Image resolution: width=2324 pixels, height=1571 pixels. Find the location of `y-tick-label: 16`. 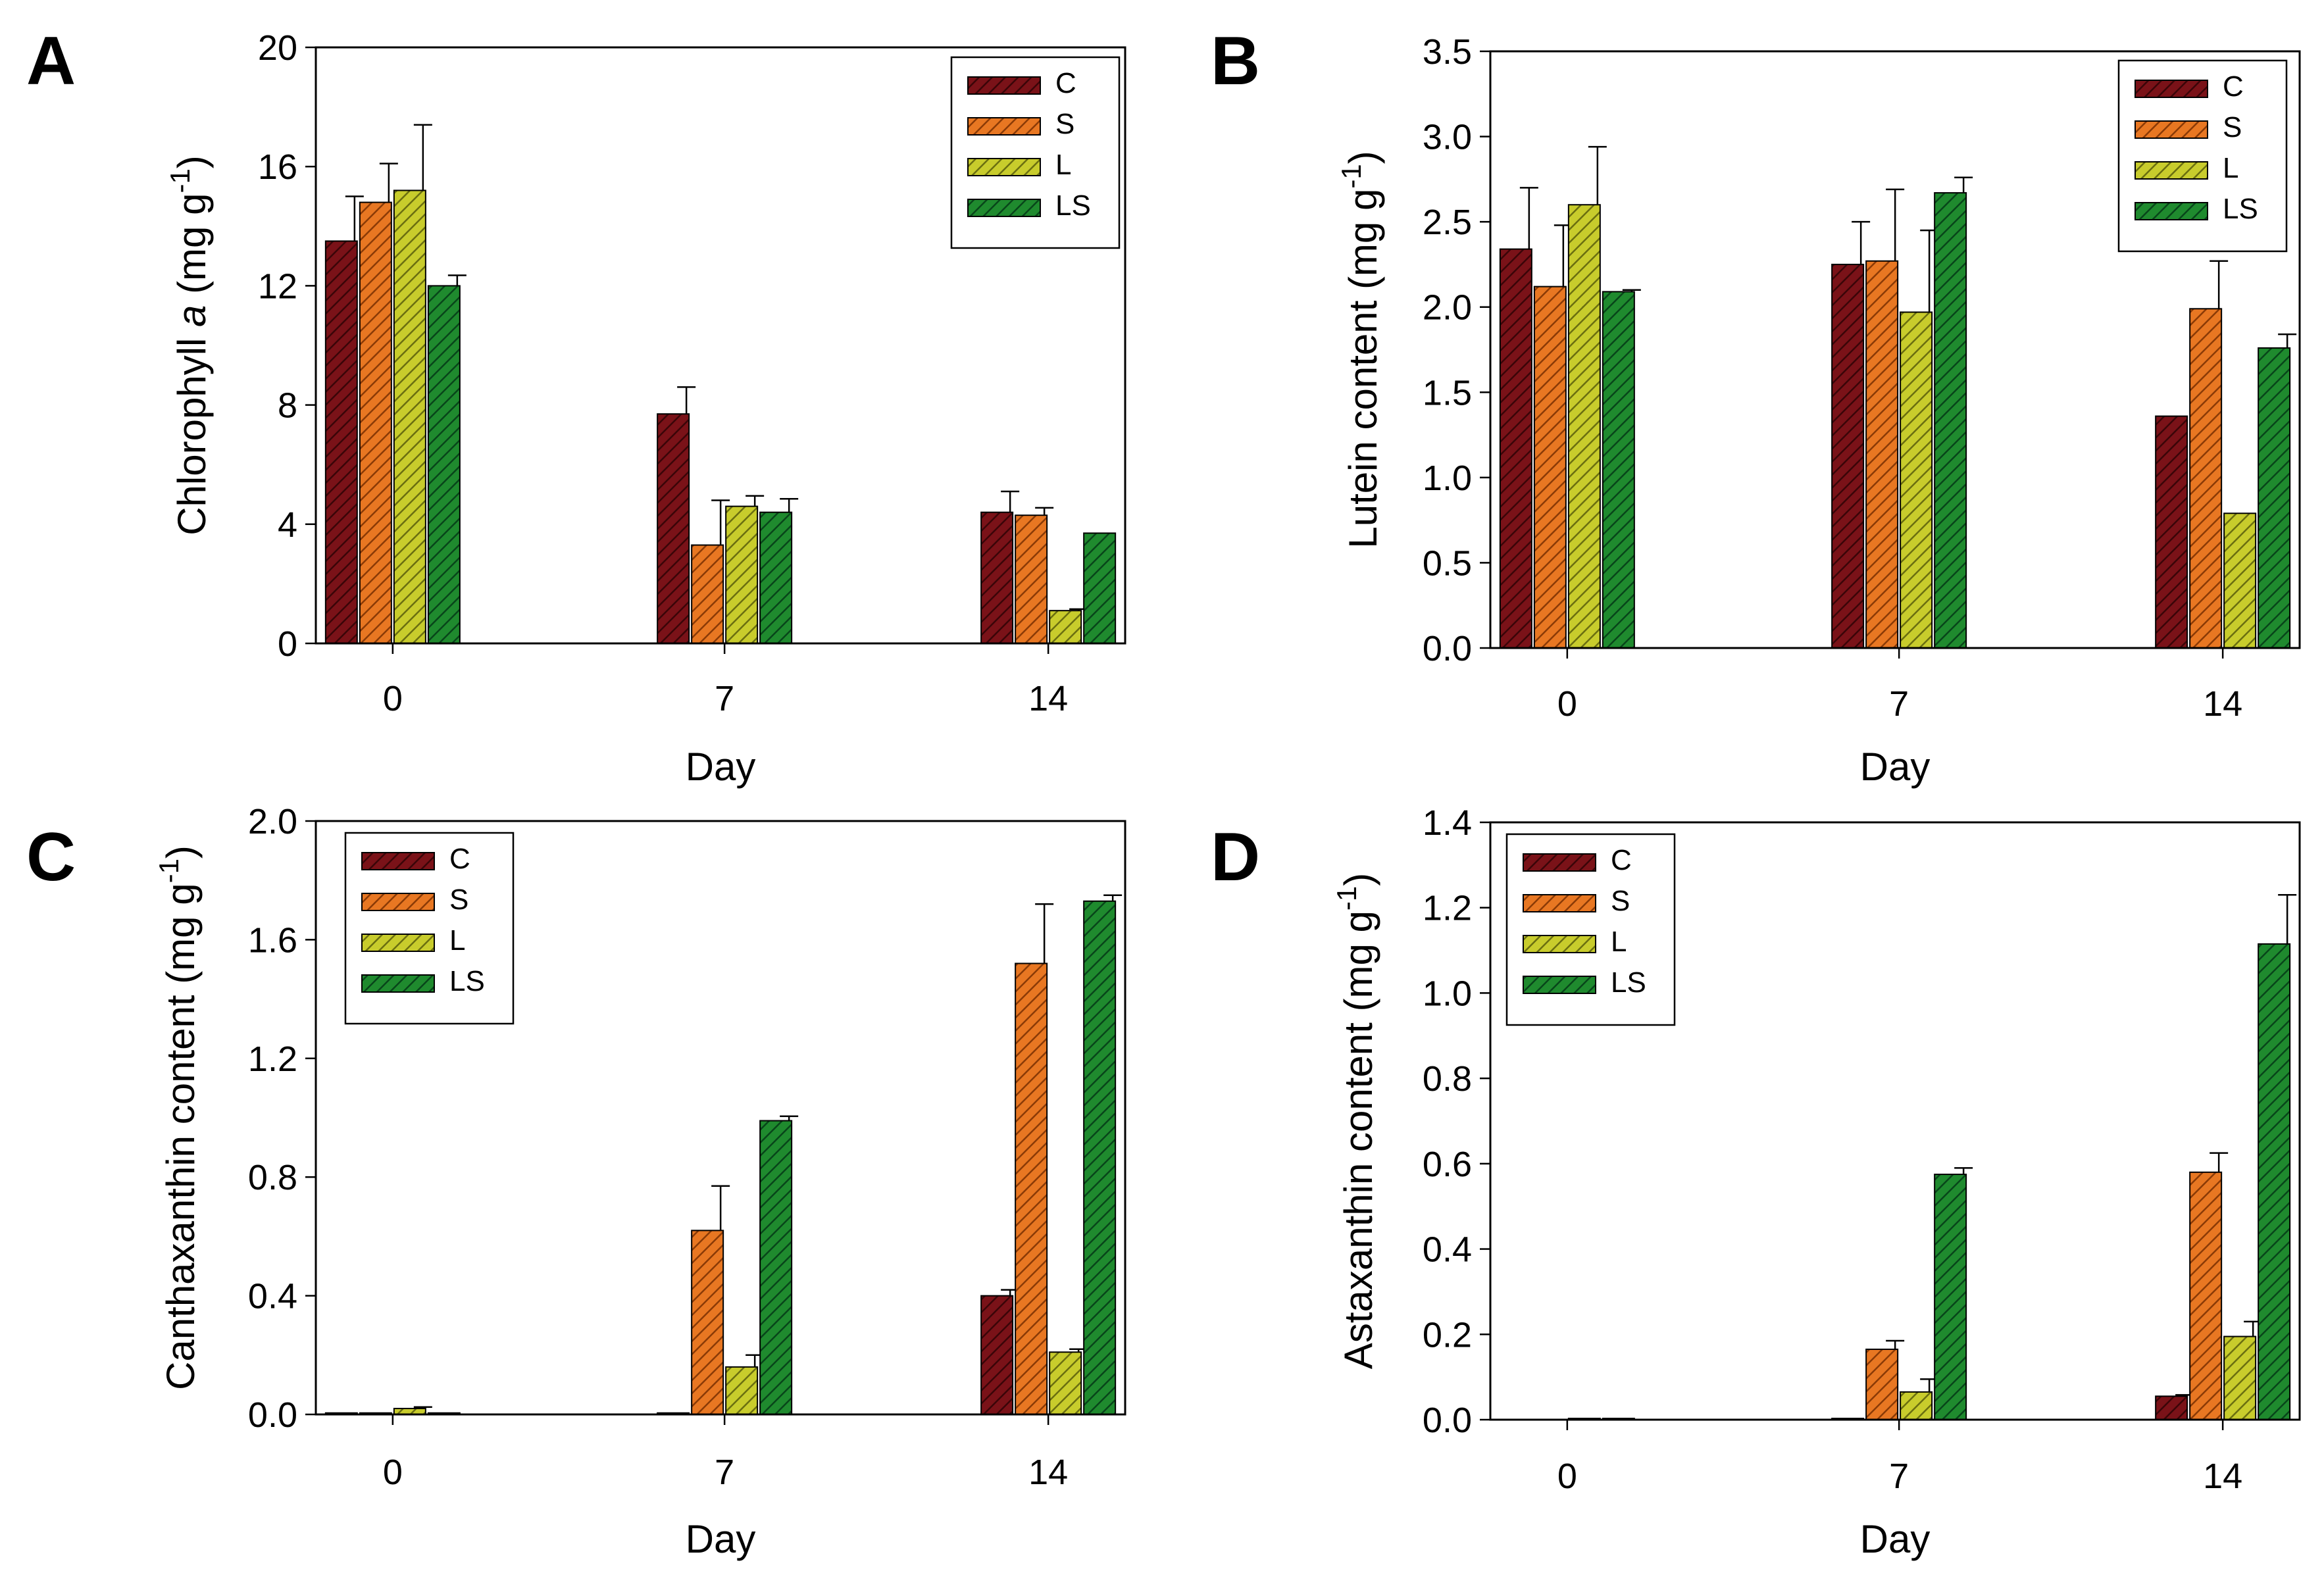

y-tick-label: 16 is located at coordinates (277, 167).